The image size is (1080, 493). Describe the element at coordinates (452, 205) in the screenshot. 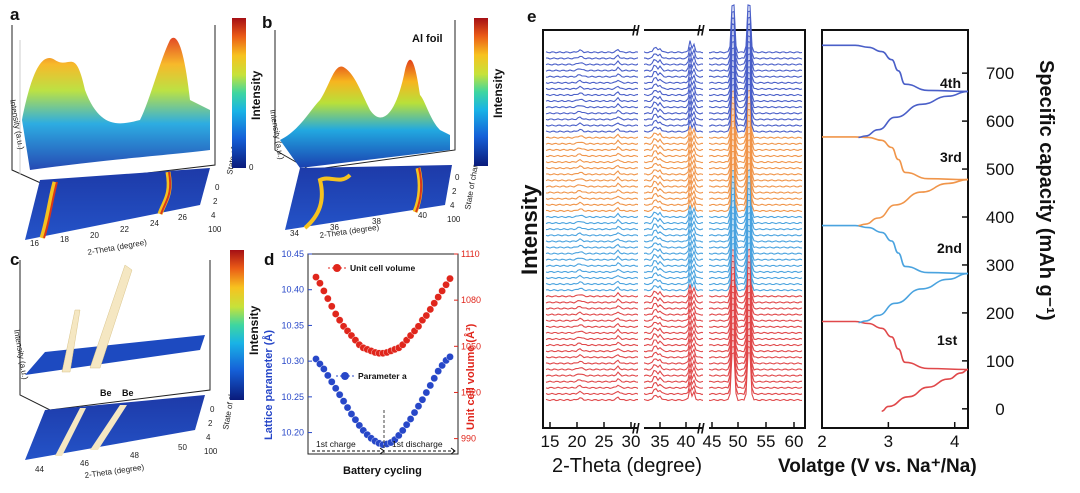

I see `panel-b-ytick: 4` at that location.